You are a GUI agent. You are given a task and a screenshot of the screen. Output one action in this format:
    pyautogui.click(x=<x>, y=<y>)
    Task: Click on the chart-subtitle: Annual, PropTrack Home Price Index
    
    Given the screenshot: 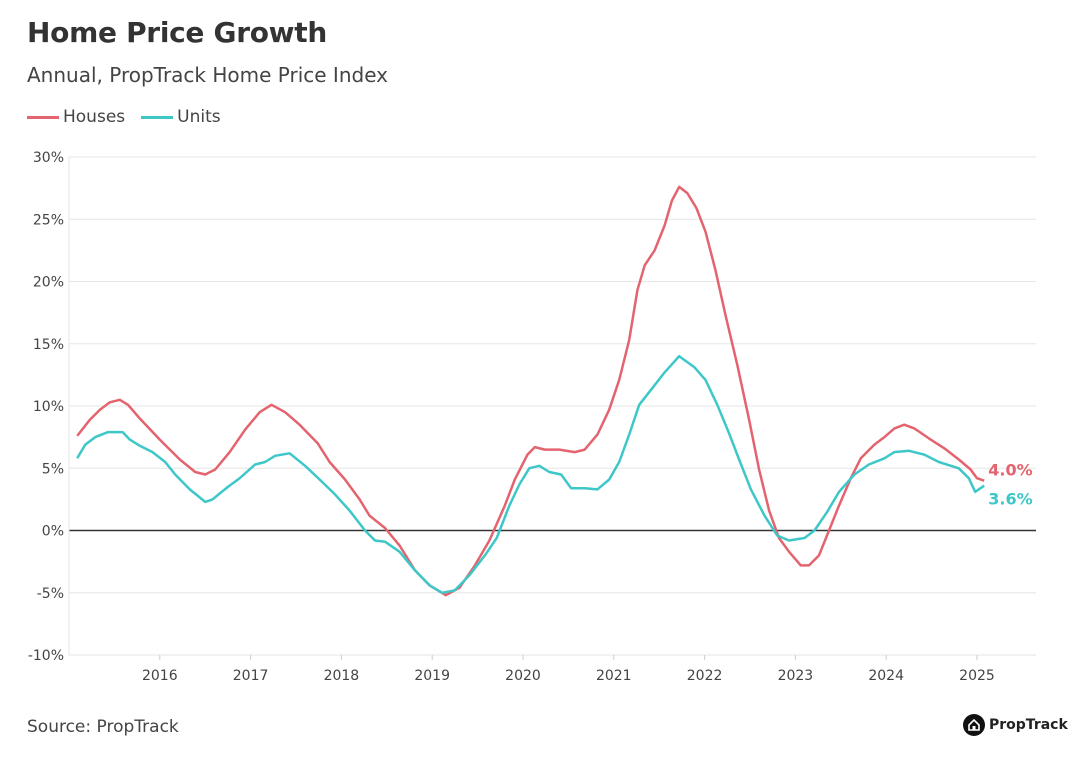 What is the action you would take?
    pyautogui.click(x=207, y=75)
    